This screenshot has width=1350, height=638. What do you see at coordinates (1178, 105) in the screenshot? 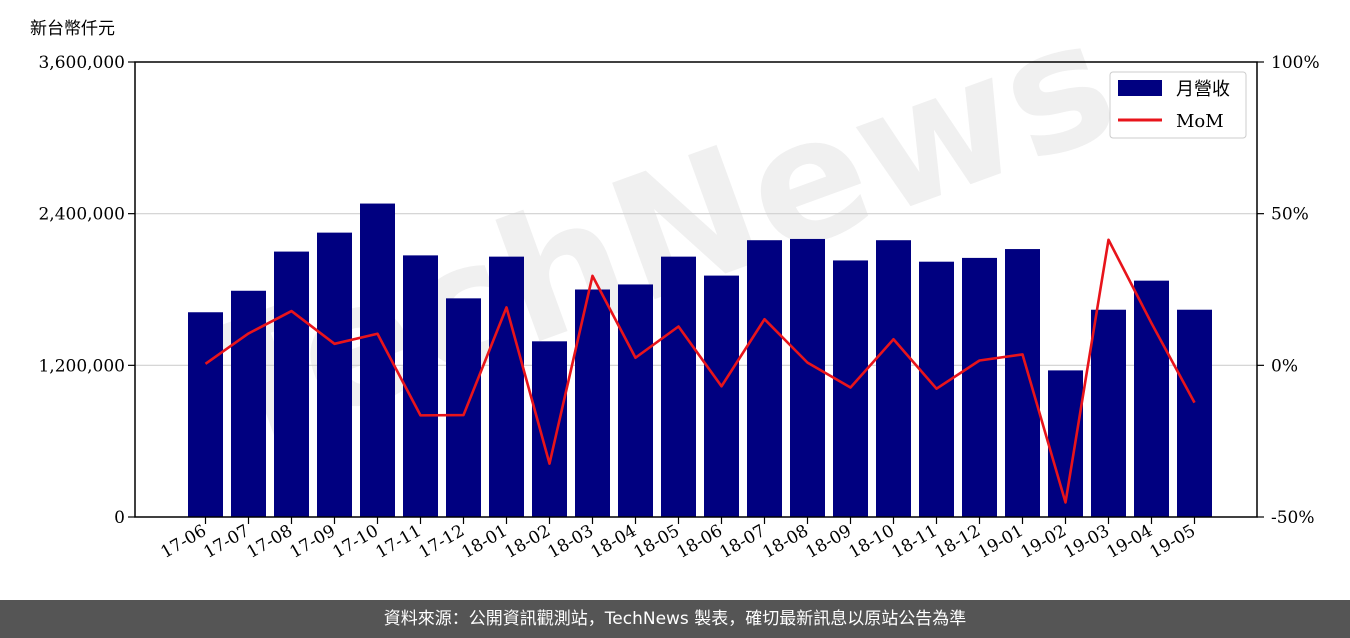
I see `legend: 月營收 MoM` at bounding box center [1178, 105].